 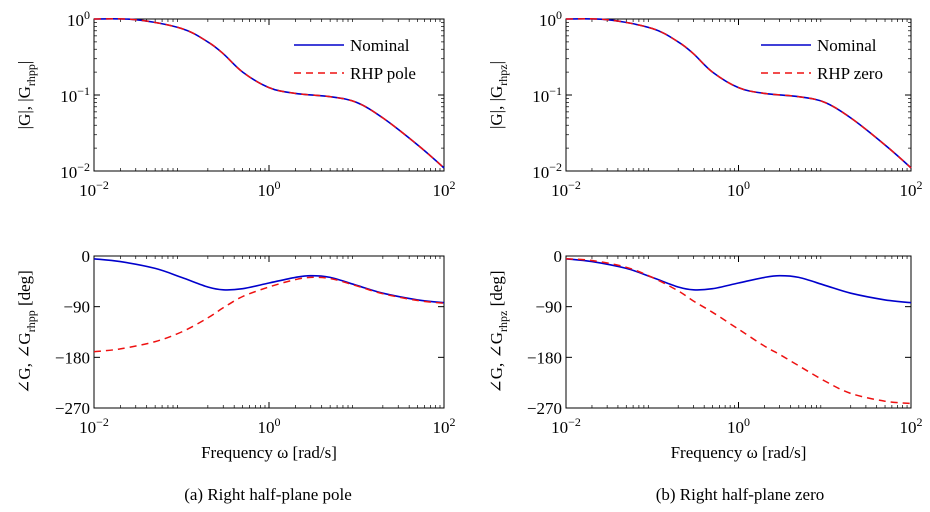 What do you see at coordinates (26, 332) in the screenshot?
I see `y-axis-label: ∠G, ∠Grhpp [deg]` at bounding box center [26, 332].